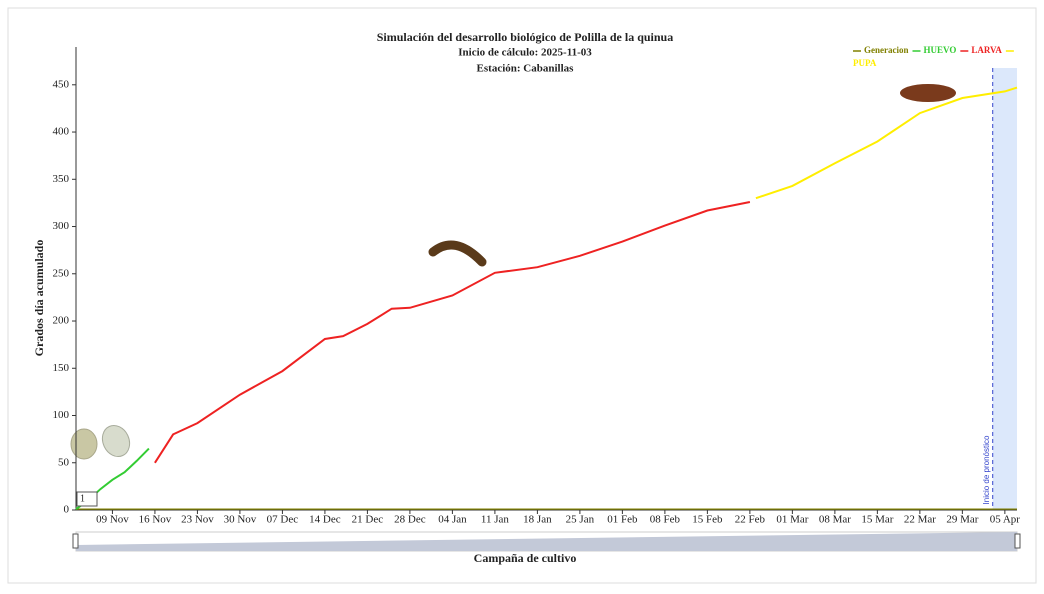 This screenshot has width=1044, height=594. What do you see at coordinates (537, 520) in the screenshot?
I see `x-tick-label: 18 Jan` at bounding box center [537, 520].